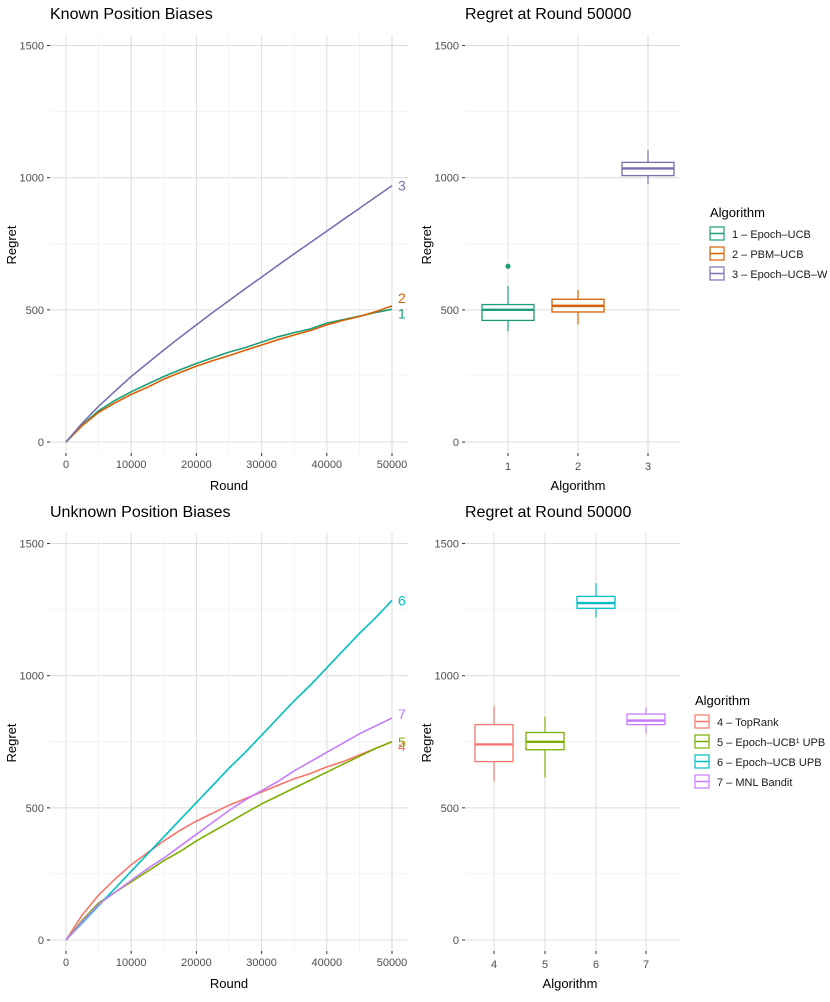  I want to click on panel-title-known: Known Position Biases, so click(131, 14).